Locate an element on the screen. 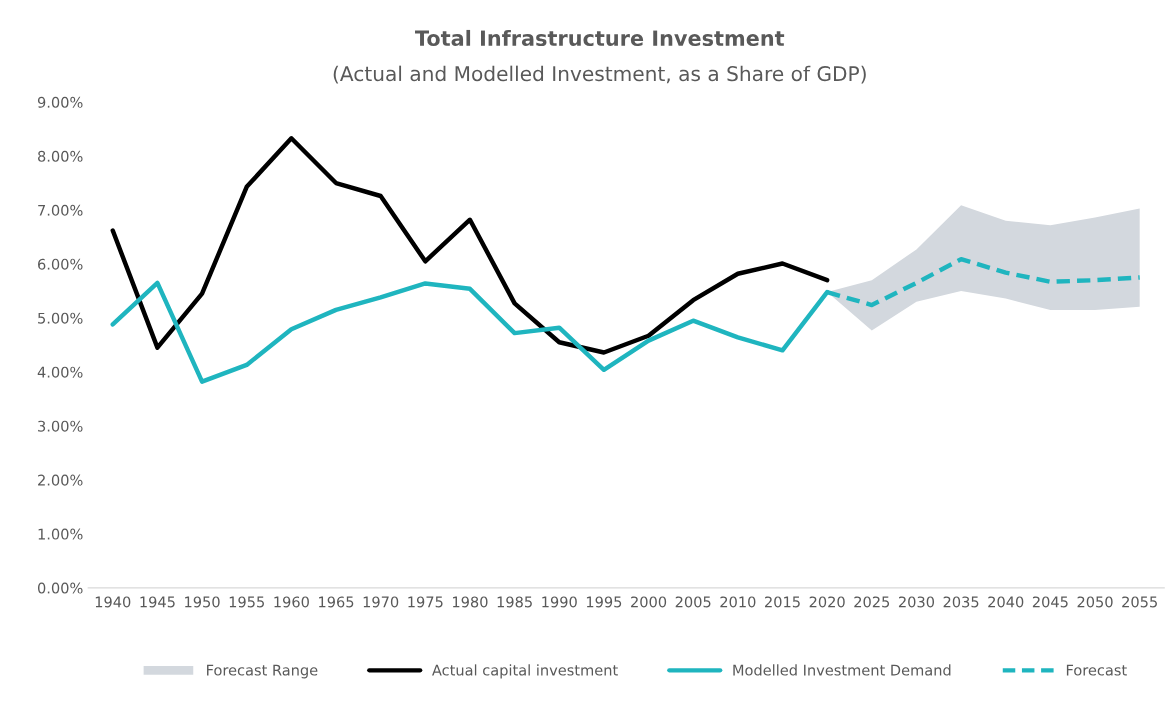  legend-label: Actual capital investment is located at coordinates (525, 671).